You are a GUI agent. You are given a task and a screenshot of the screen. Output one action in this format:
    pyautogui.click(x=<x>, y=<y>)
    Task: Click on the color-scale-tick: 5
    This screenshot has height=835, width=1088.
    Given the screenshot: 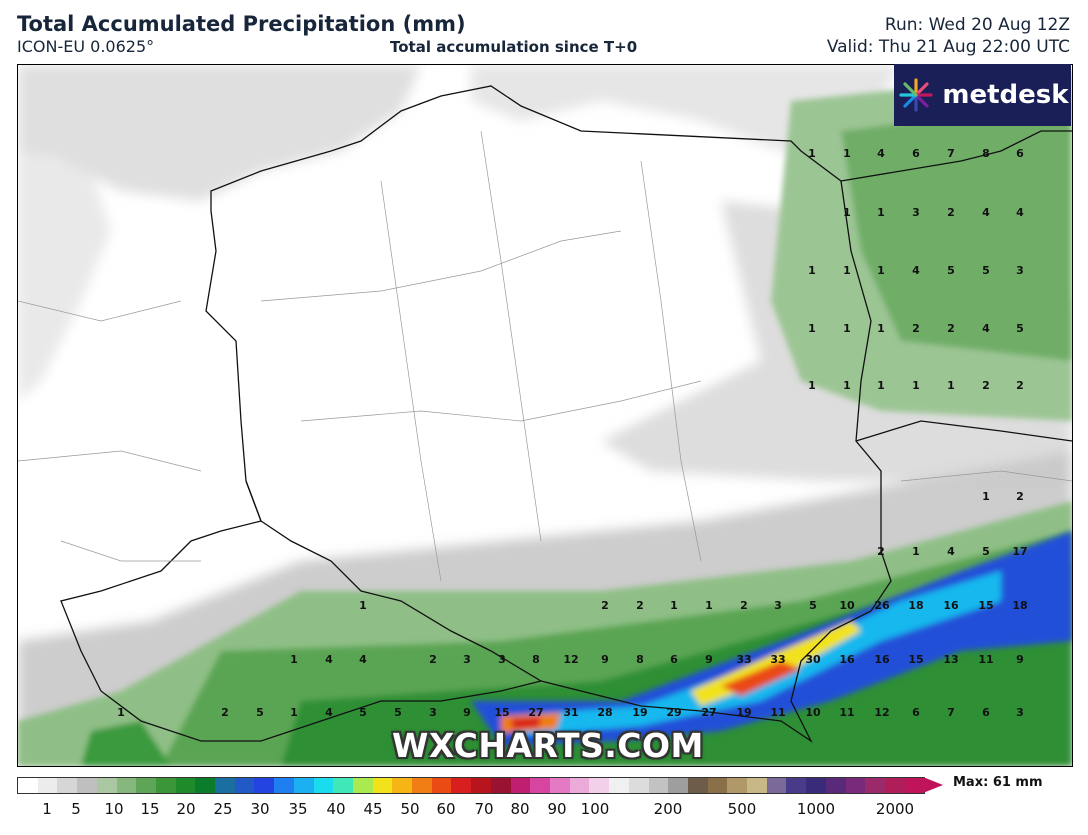 What is the action you would take?
    pyautogui.click(x=76, y=809)
    